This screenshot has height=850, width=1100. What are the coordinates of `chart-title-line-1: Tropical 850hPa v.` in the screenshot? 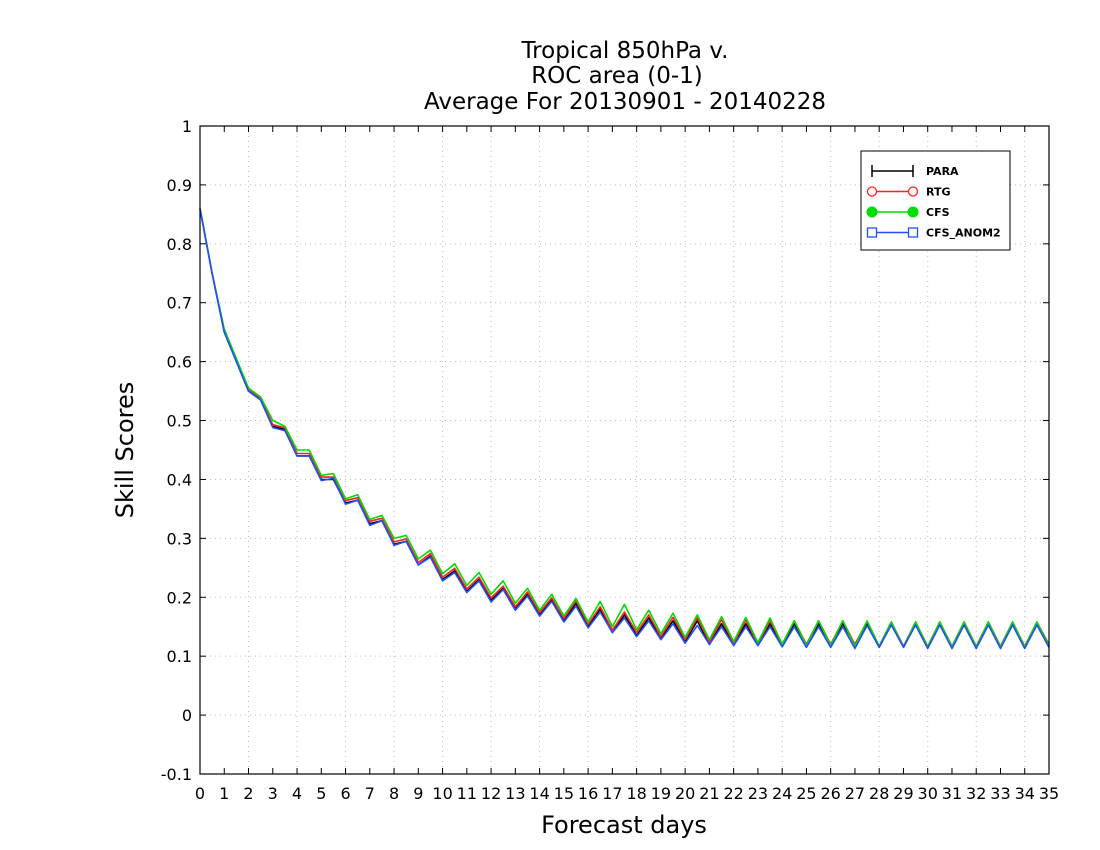 It's located at (625, 51).